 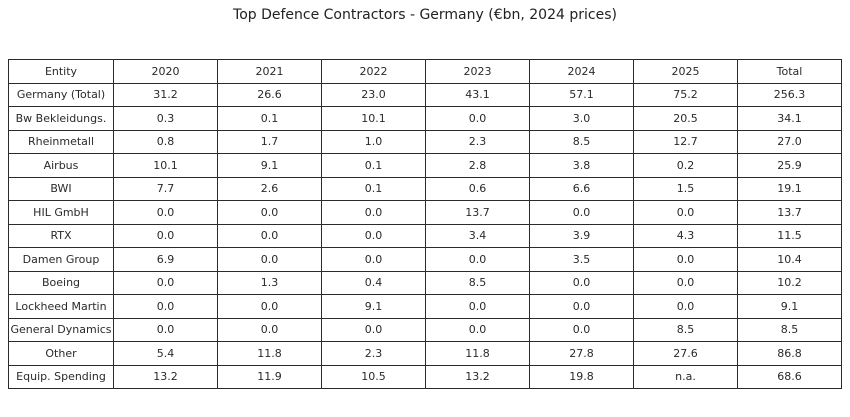 I want to click on value-cell-2025: 8.5, so click(x=685, y=329).